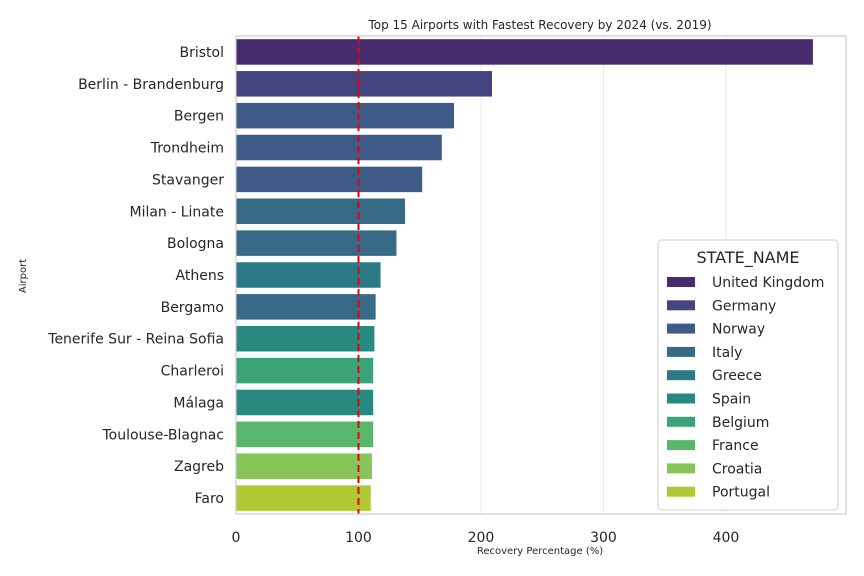 Image resolution: width=864 pixels, height=576 pixels. What do you see at coordinates (187, 149) in the screenshot?
I see `y-tick-label: Trondheim` at bounding box center [187, 149].